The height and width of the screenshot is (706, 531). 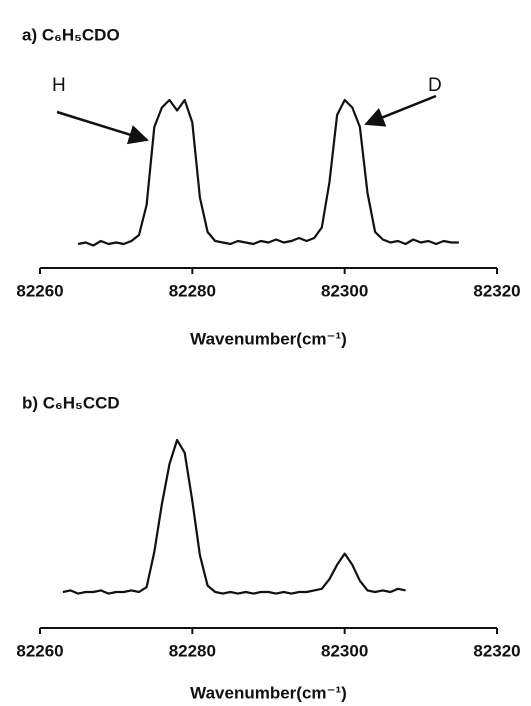 What do you see at coordinates (71, 402) in the screenshot?
I see `panel-title: b) C₆H₅CCD` at bounding box center [71, 402].